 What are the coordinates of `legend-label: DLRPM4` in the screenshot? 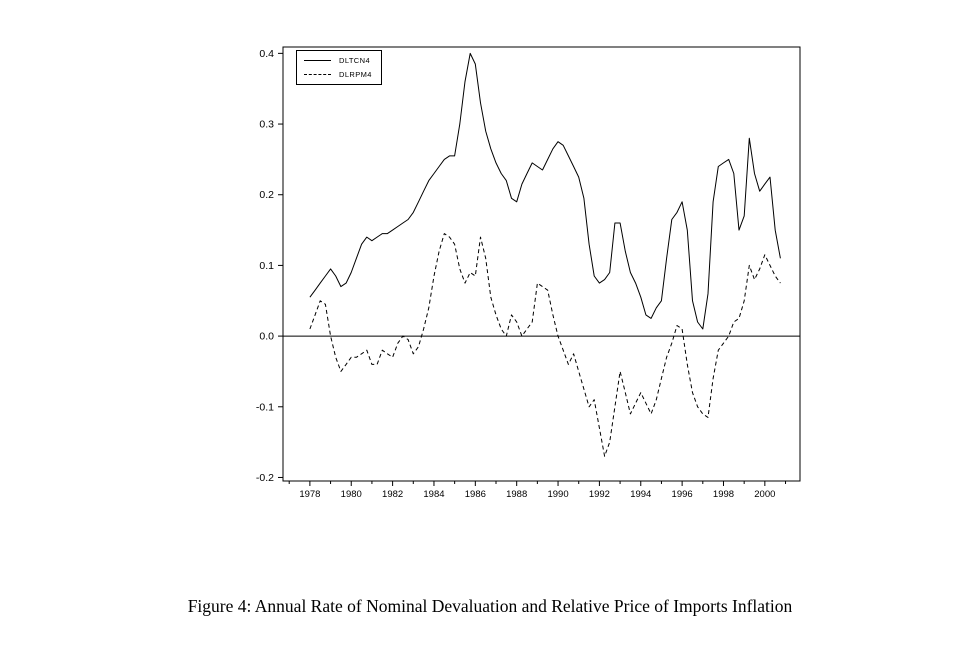 It's located at (355, 74).